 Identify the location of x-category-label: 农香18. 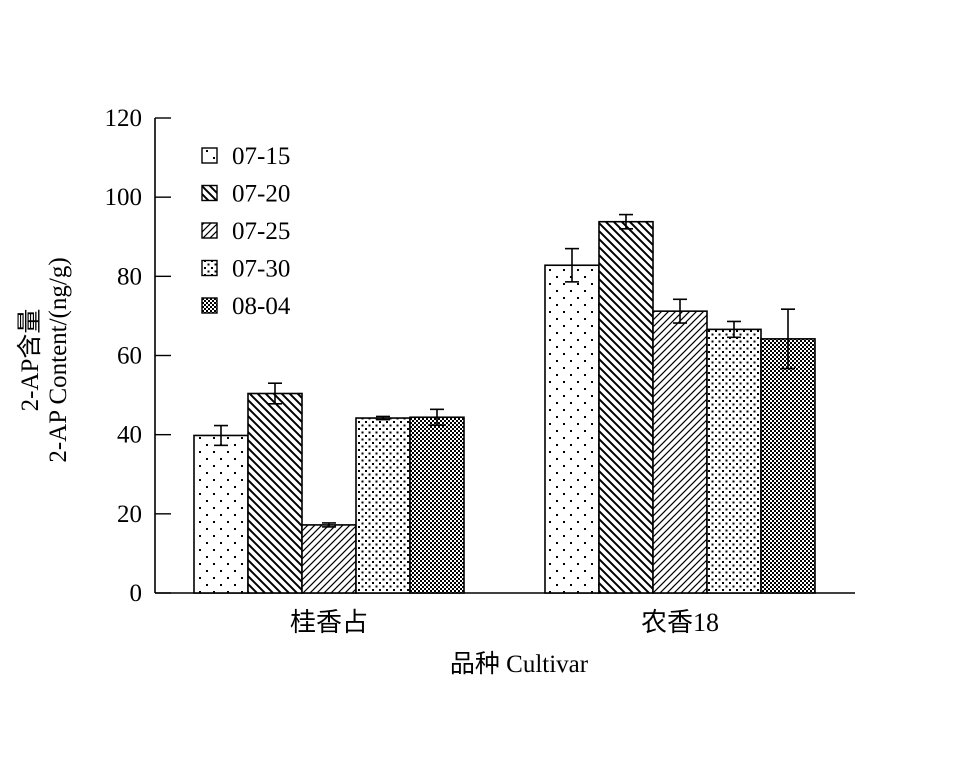
(680, 622).